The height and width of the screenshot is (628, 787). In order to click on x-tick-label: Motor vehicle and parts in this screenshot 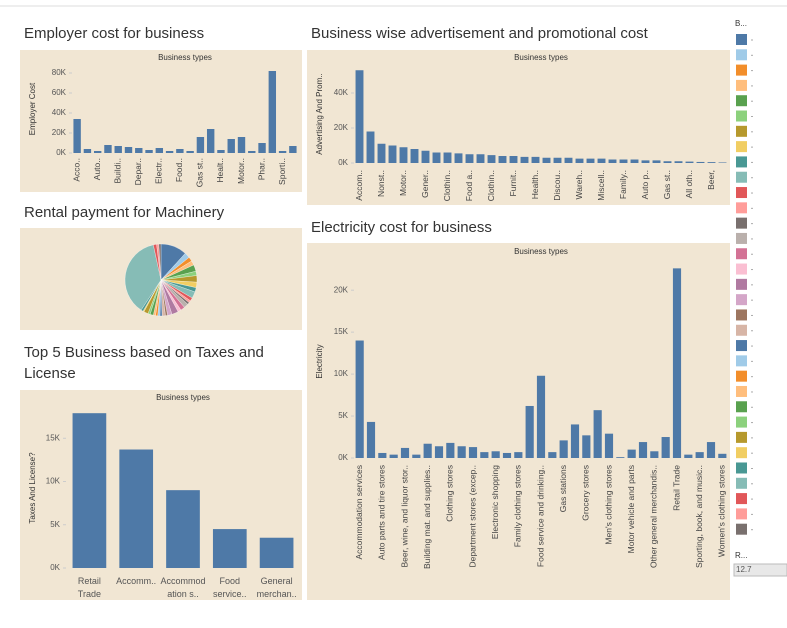, I will do `click(631, 509)`.